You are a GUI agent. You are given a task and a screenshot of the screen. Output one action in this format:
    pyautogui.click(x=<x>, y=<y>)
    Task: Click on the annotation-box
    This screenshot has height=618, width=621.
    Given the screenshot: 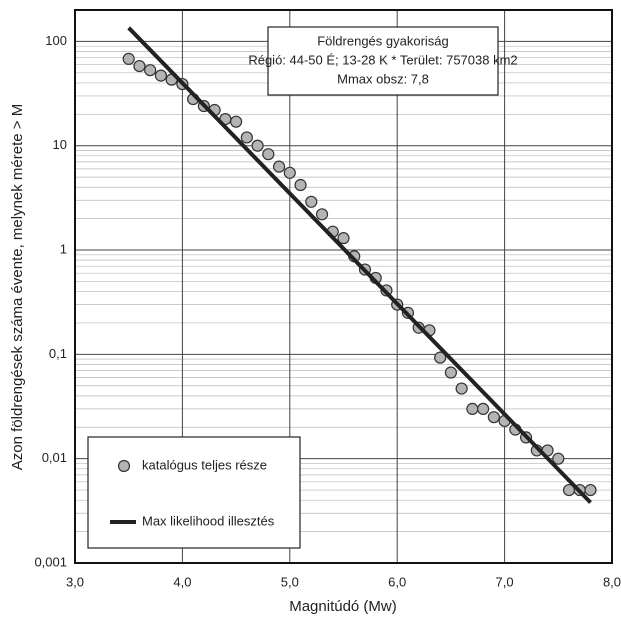 What is the action you would take?
    pyautogui.click(x=383, y=61)
    